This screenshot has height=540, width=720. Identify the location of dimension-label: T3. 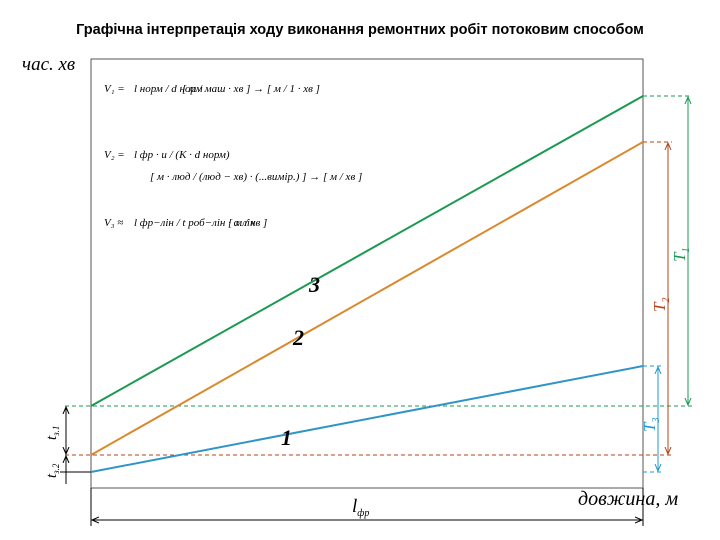
(651, 425).